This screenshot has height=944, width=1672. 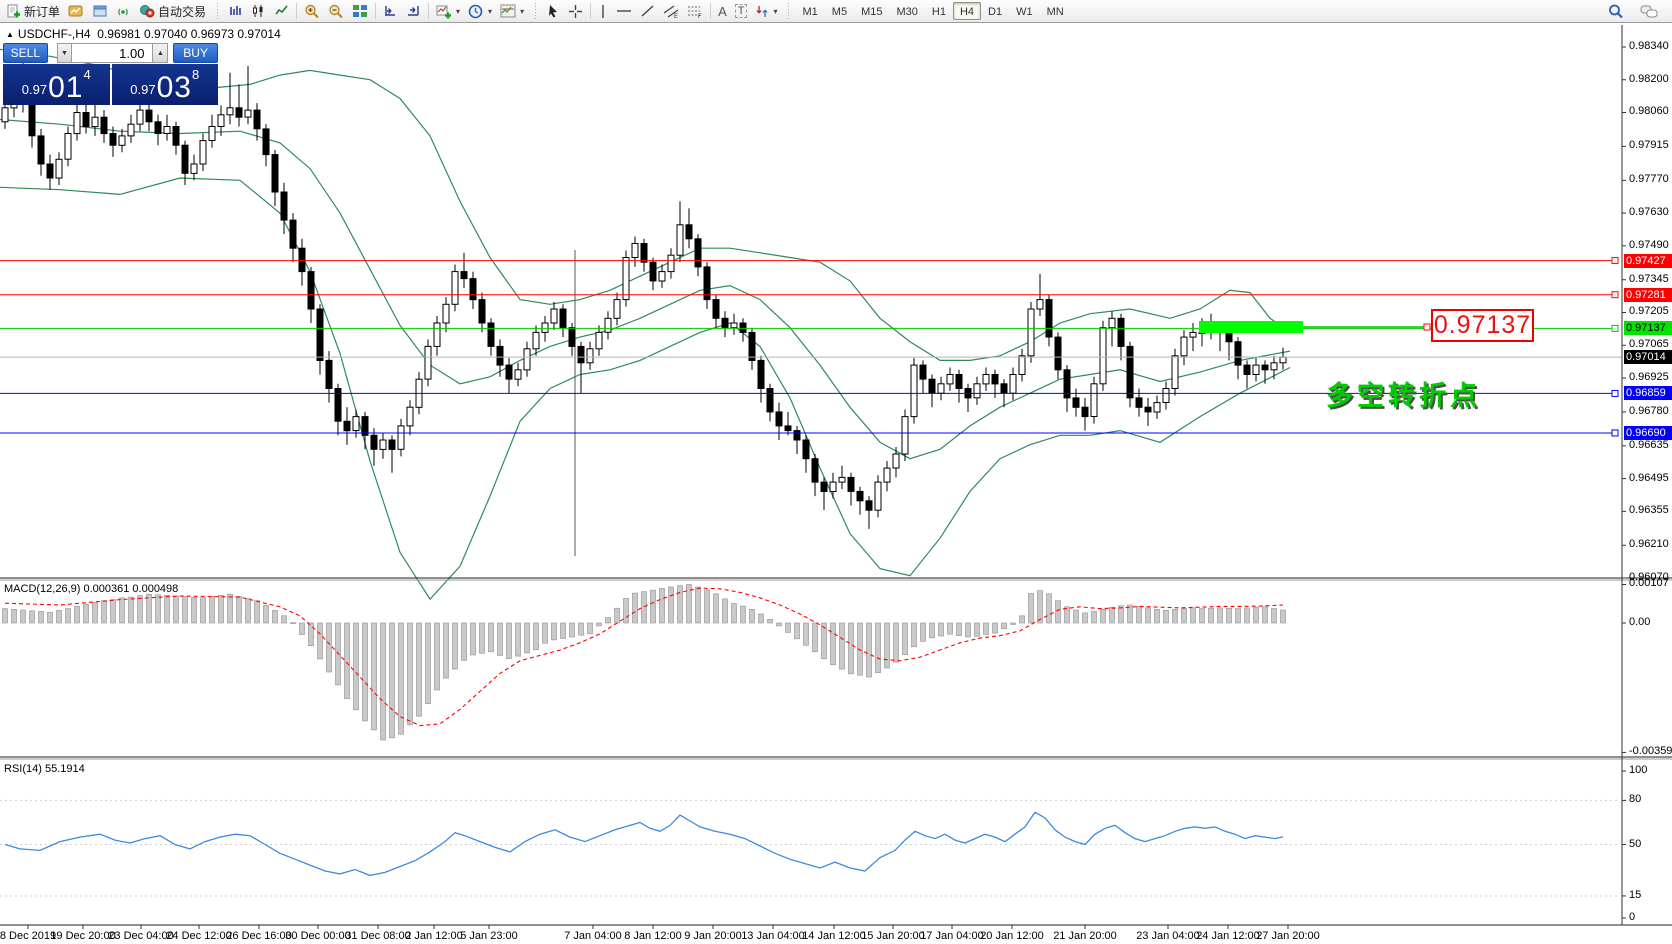 I want to click on profiles-icon, so click(x=100, y=11).